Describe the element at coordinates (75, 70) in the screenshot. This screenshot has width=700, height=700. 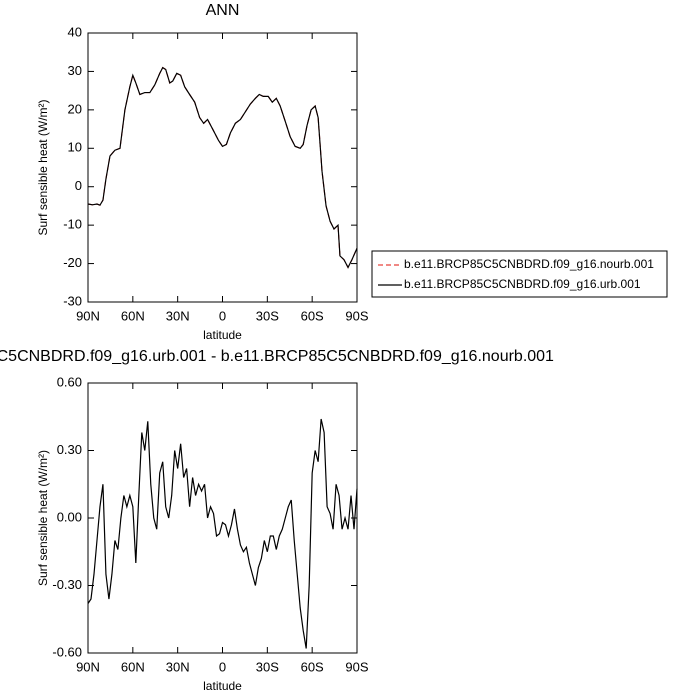
I see `y-tick-label: 30` at that location.